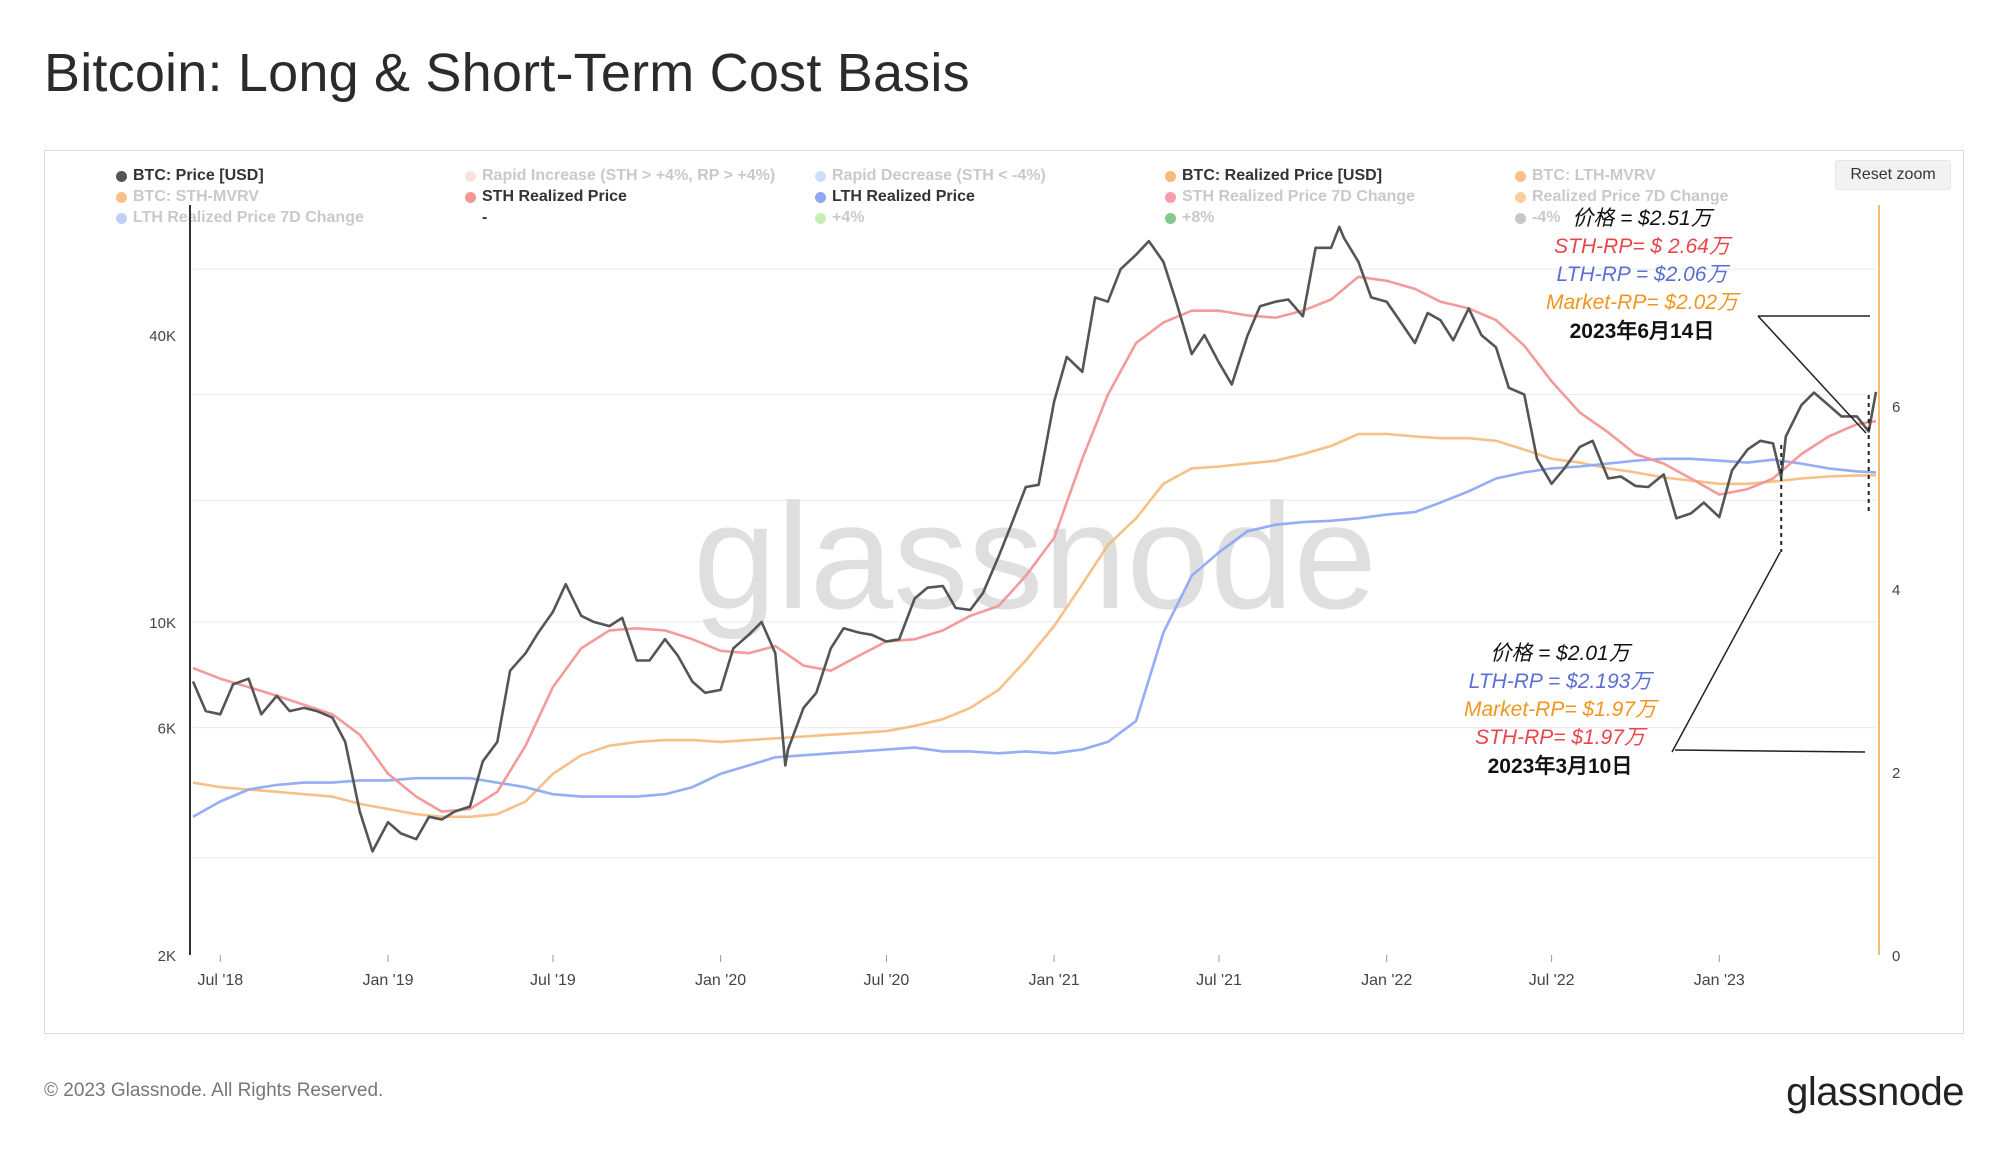 The image size is (2000, 1152). I want to click on legend-label: BTC: Realized Price [USD], so click(1282, 175).